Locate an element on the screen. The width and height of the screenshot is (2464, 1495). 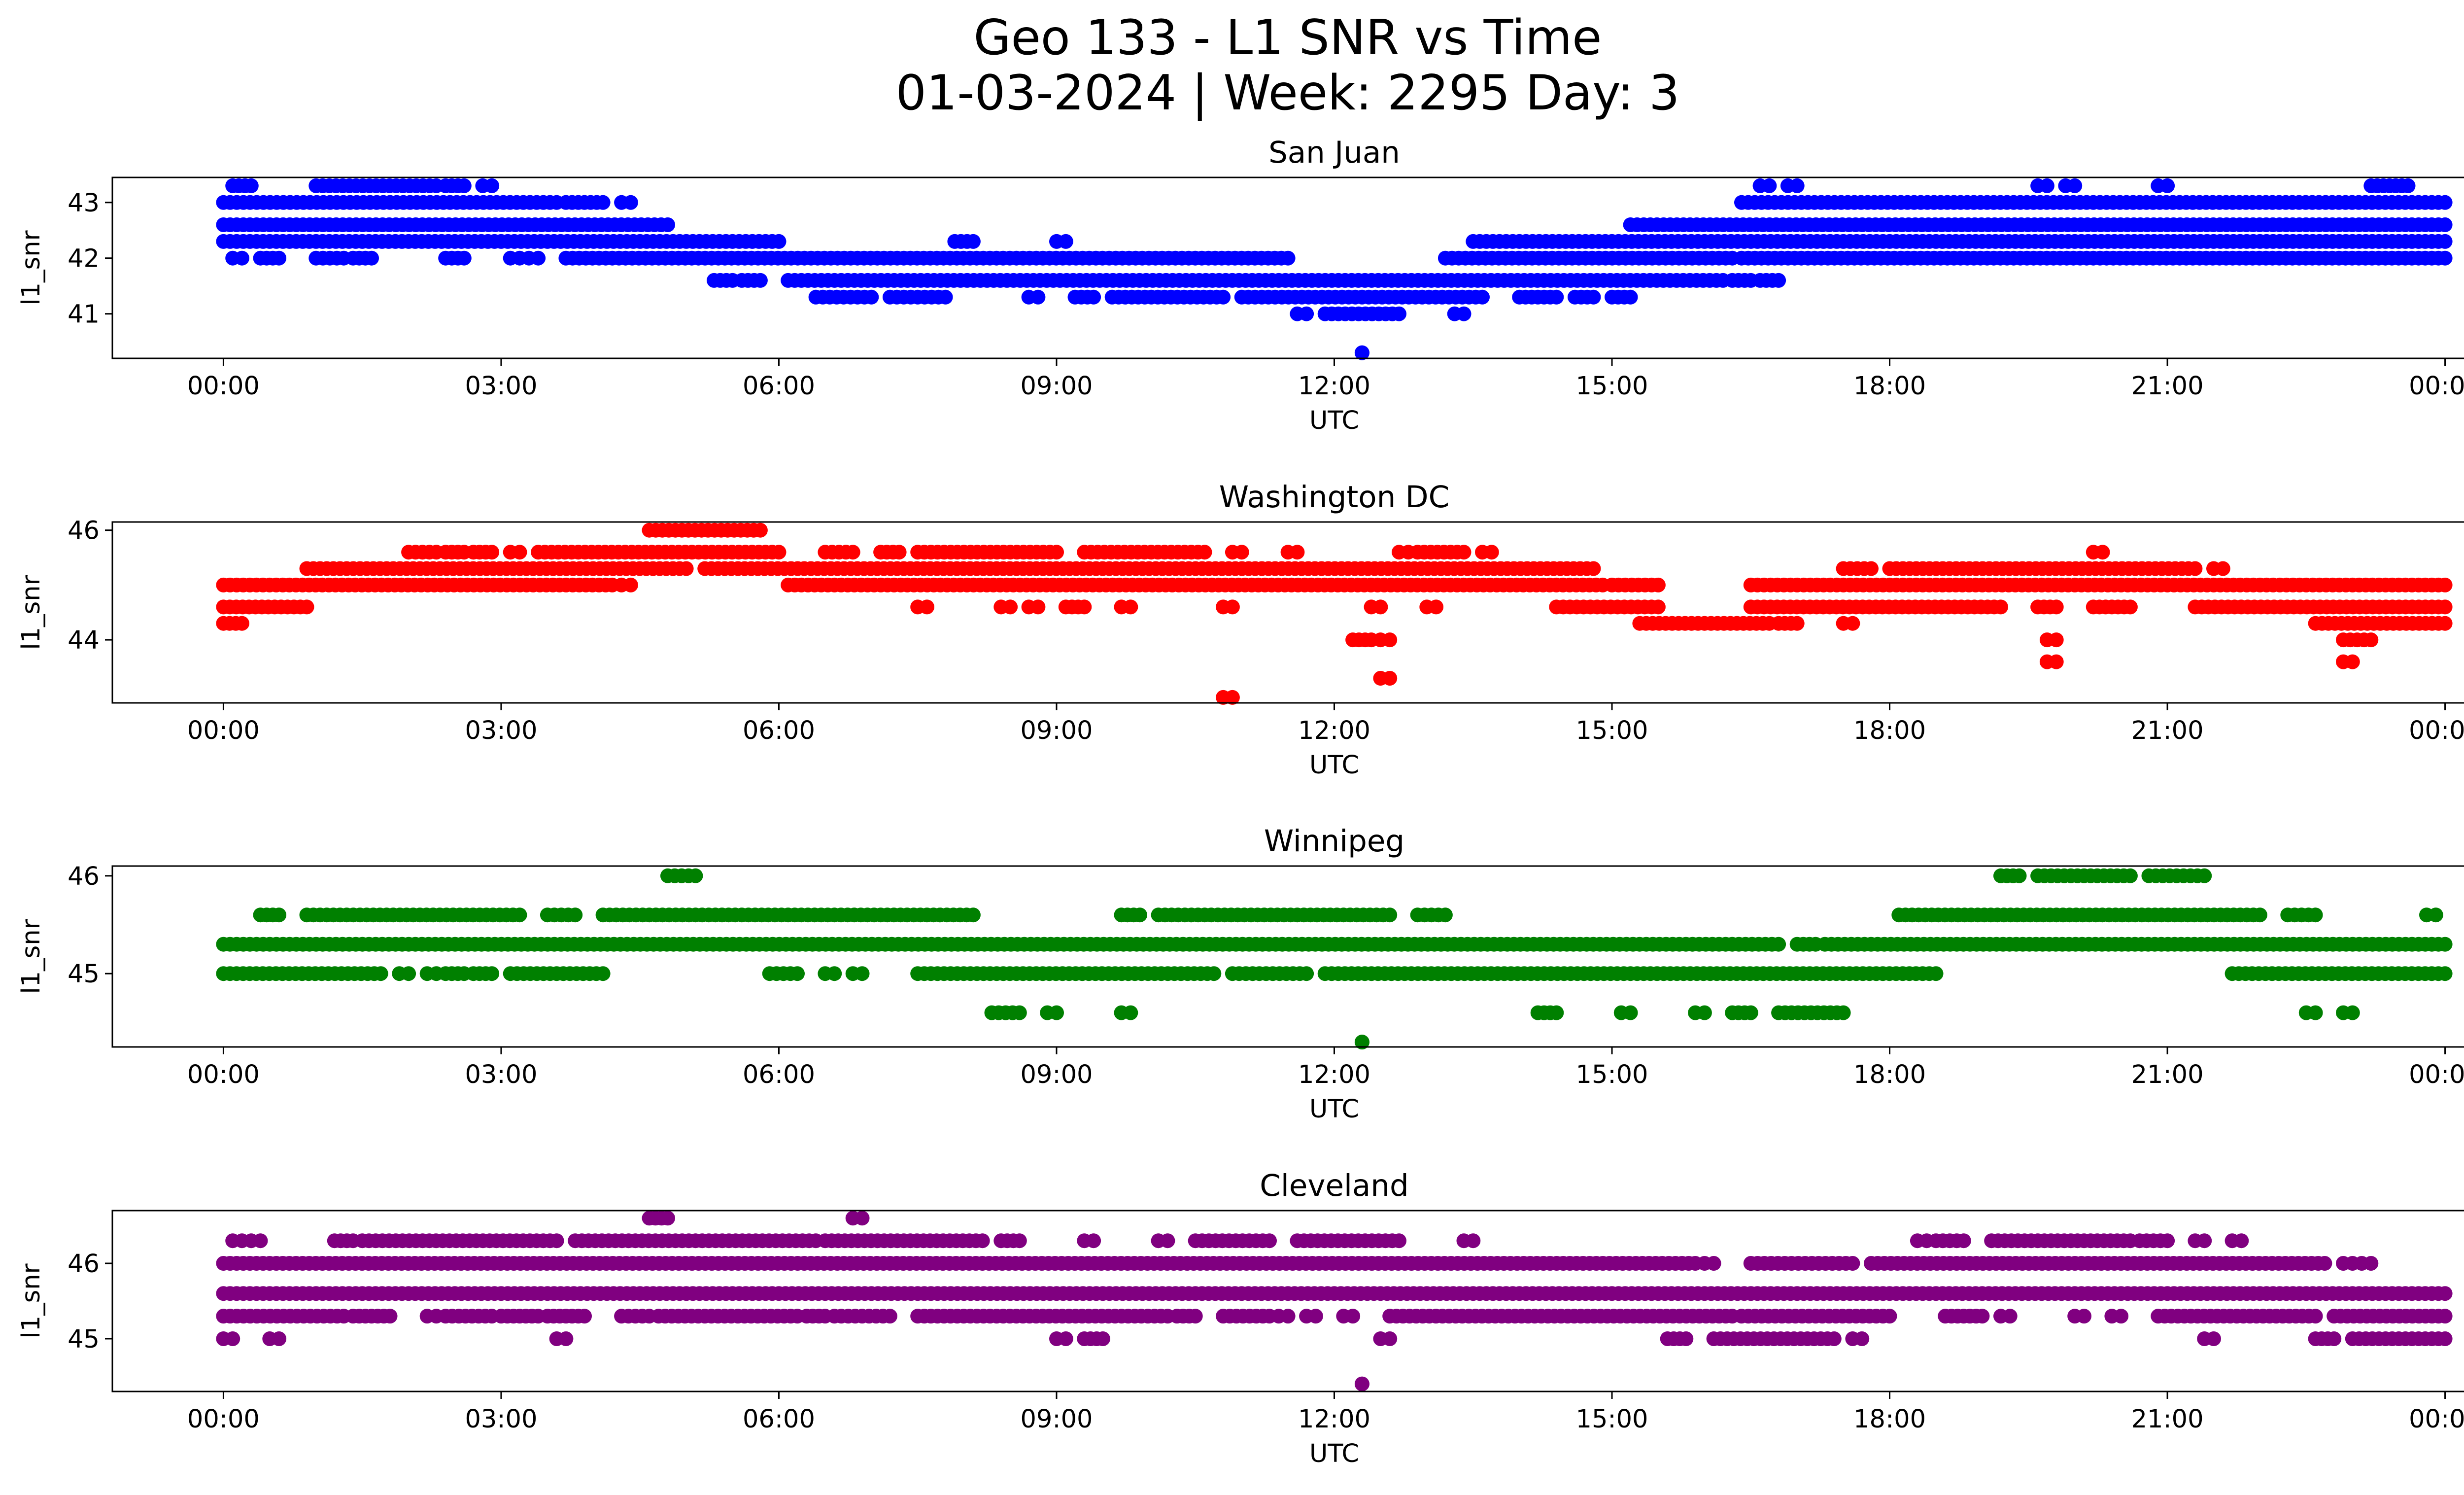
washington-dc-points is located at coordinates (1334, 613).